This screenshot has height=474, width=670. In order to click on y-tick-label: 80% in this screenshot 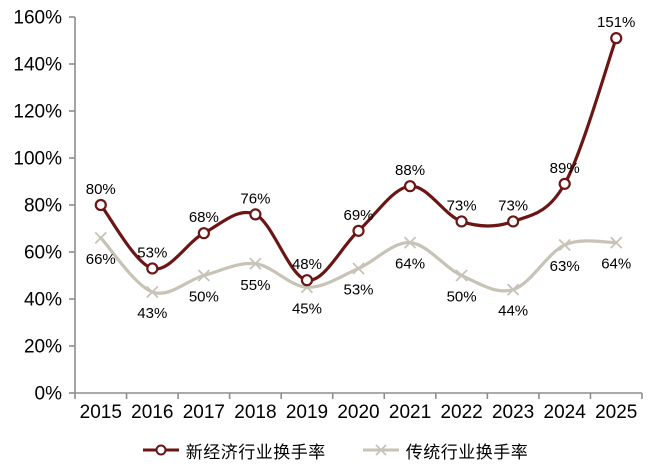, I will do `click(43, 206)`.